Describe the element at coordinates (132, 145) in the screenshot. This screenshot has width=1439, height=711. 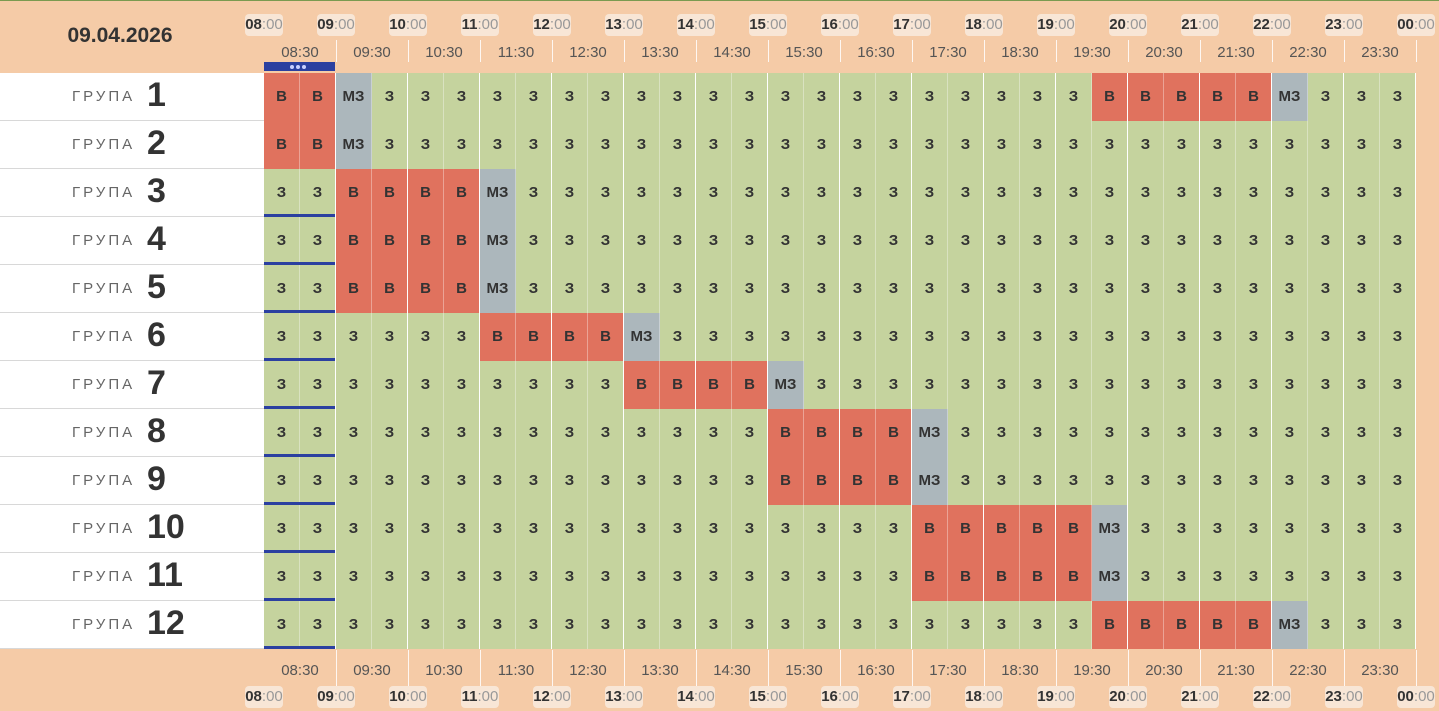
I see `group-label: ГРУПА 2` at that location.